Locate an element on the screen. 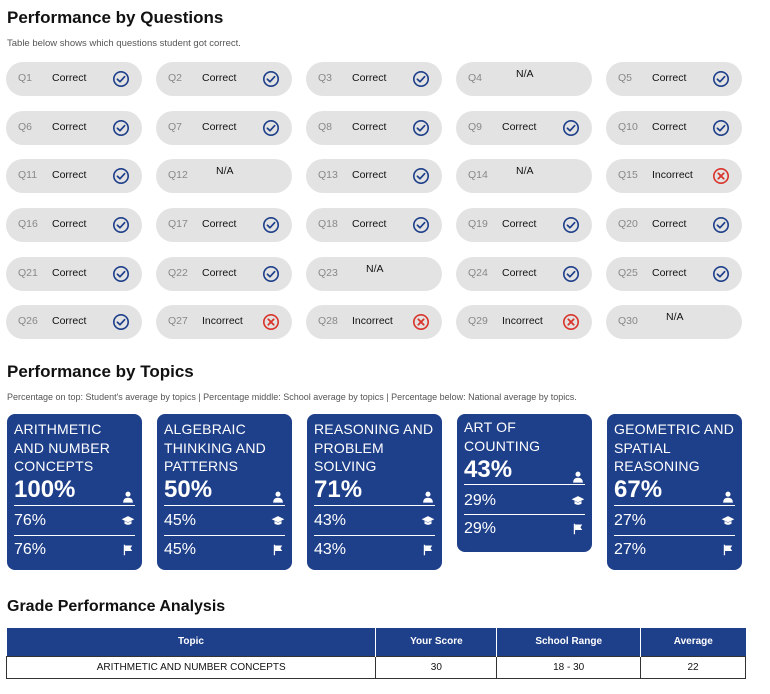  question-number: Q6 is located at coordinates (25, 126).